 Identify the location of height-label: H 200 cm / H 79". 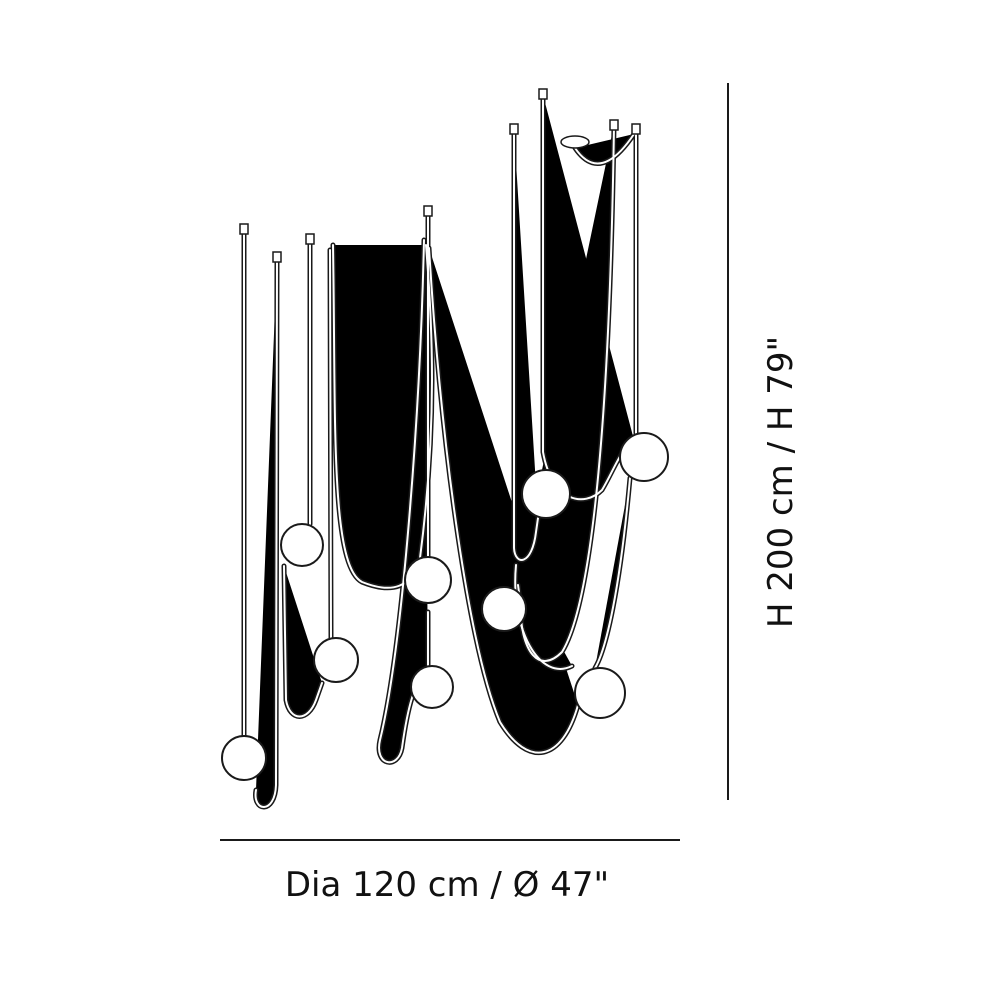
(781, 482).